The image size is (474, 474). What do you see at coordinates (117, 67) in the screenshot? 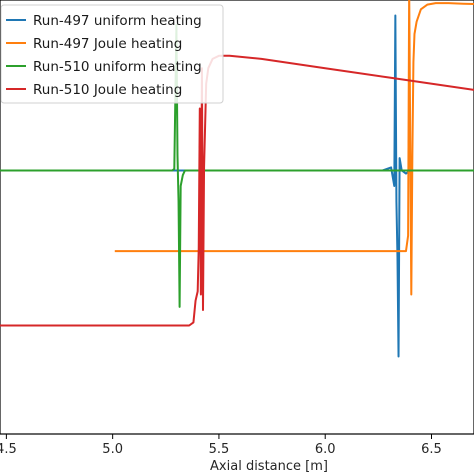
I see `legend-label-3: Run-510 uniform heating` at bounding box center [117, 67].